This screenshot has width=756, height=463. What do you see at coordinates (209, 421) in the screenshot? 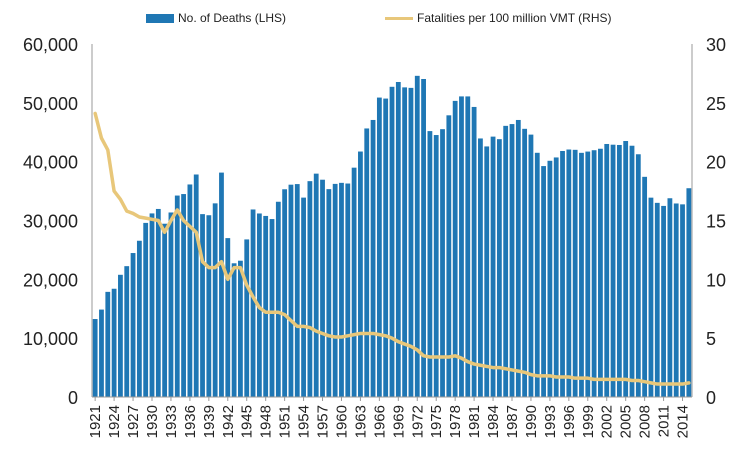
I see `x-tick-label: 1939` at bounding box center [209, 421].